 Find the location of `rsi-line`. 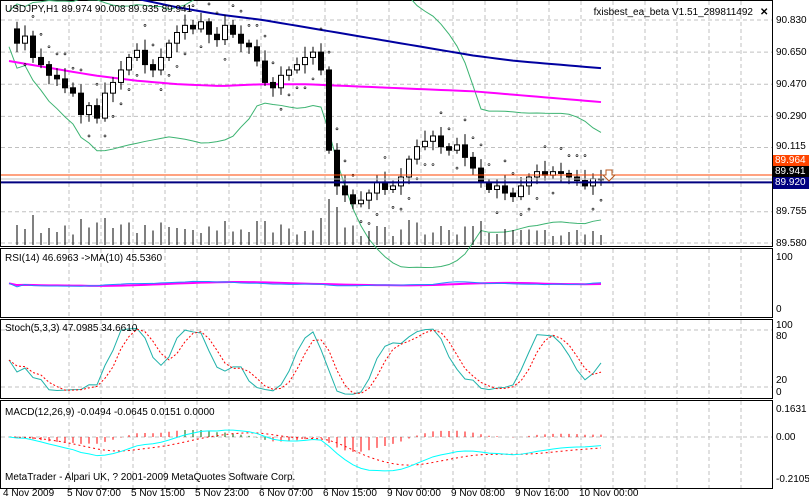

rsi-line is located at coordinates (305, 284).